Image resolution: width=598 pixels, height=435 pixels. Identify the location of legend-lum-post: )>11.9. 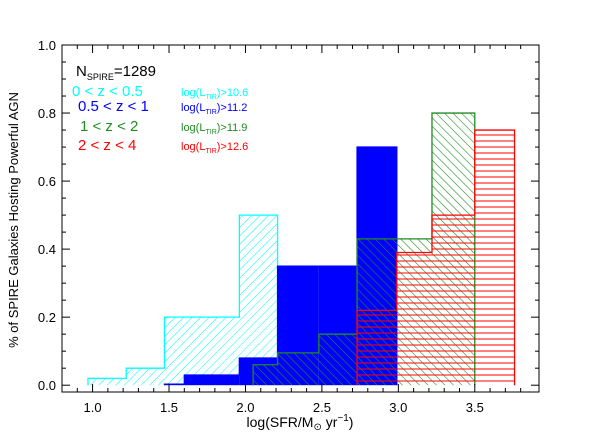
(232, 128).